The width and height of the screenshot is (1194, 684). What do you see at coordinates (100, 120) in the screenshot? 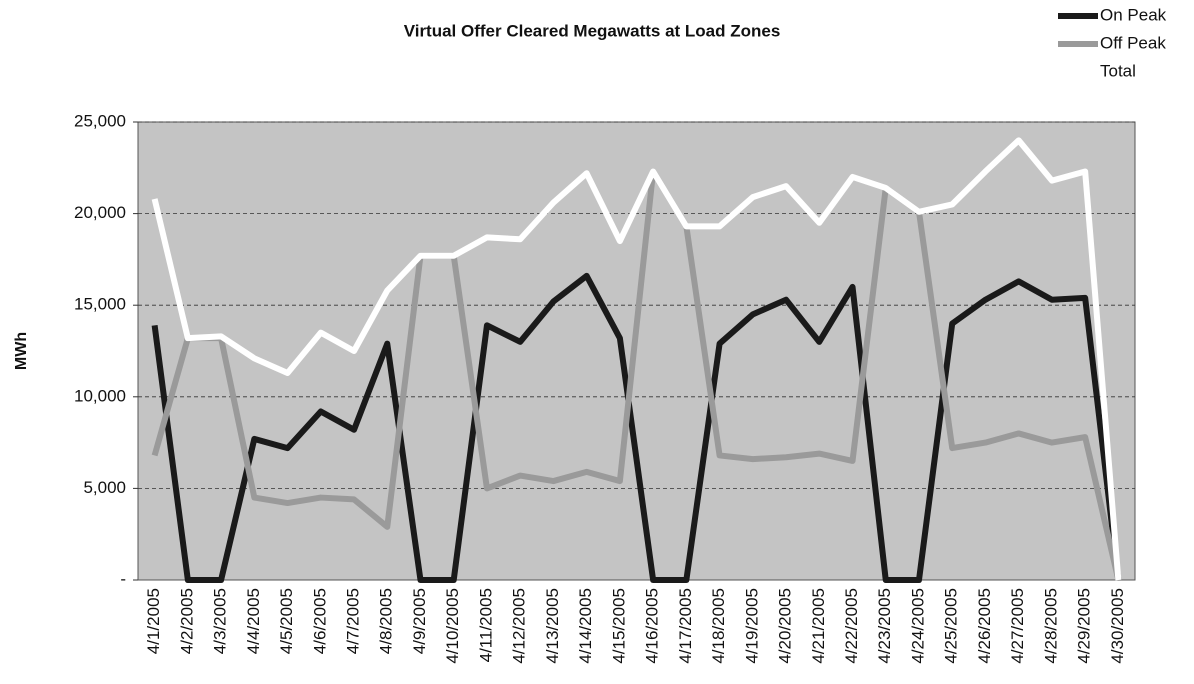
I see `y-tick-label: 25,000` at bounding box center [100, 120].